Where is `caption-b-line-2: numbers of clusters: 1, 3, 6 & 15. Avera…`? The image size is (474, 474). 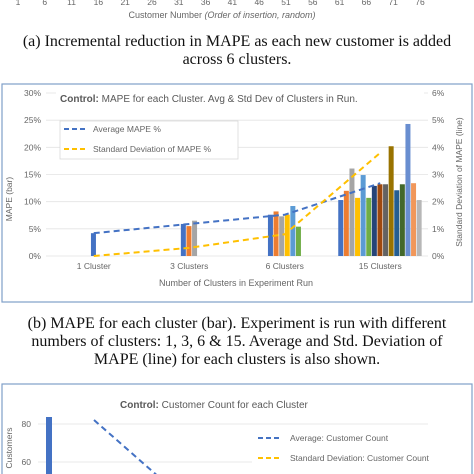
caption-b-line-2: numbers of clusters: 1, 3, 6 & 15. Avera… is located at coordinates (237, 341).